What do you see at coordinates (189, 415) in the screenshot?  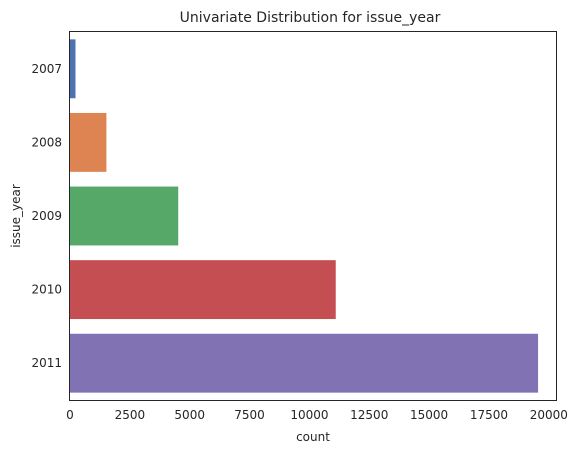 I see `x-tick-label-5000: 5000` at bounding box center [189, 415].